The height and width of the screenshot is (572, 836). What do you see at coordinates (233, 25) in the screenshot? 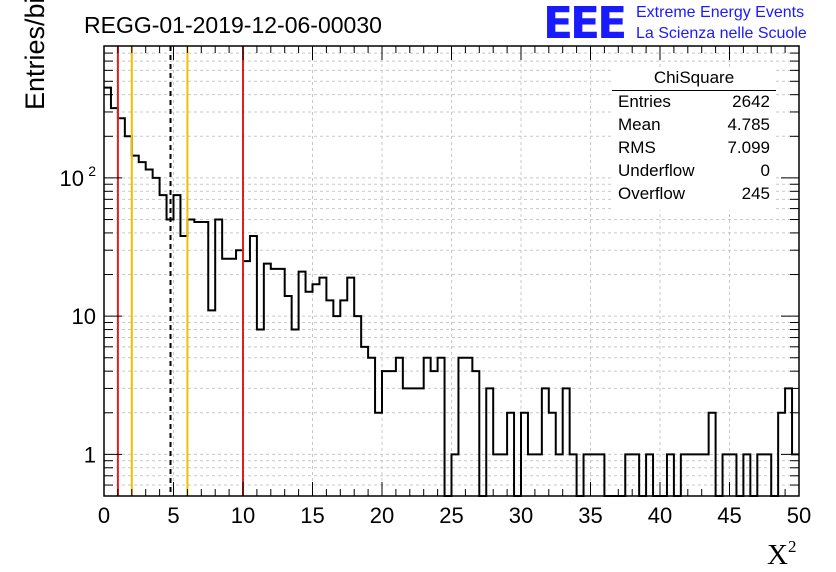
I see `chart-title: REGG-01-2019-12-06-00030` at bounding box center [233, 25].